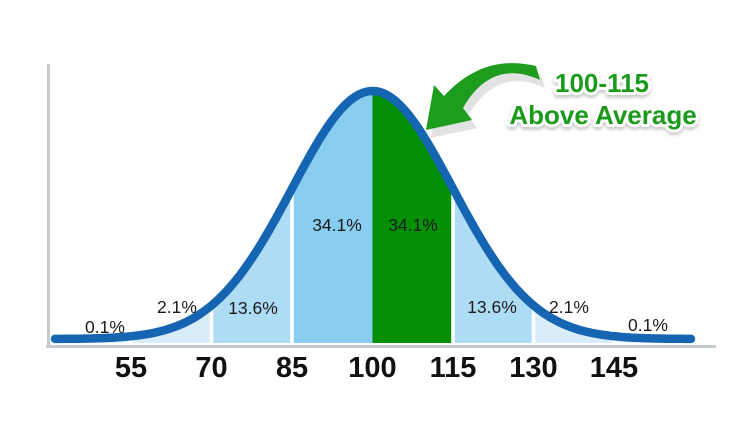 This screenshot has height=436, width=746. What do you see at coordinates (177, 307) in the screenshot?
I see `percent-label-1: 2.1%` at bounding box center [177, 307].